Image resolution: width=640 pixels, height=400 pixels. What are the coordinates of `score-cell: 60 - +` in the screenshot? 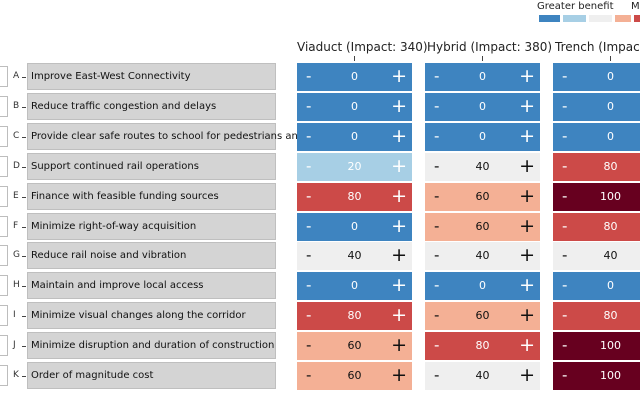 It's located at (354, 376).